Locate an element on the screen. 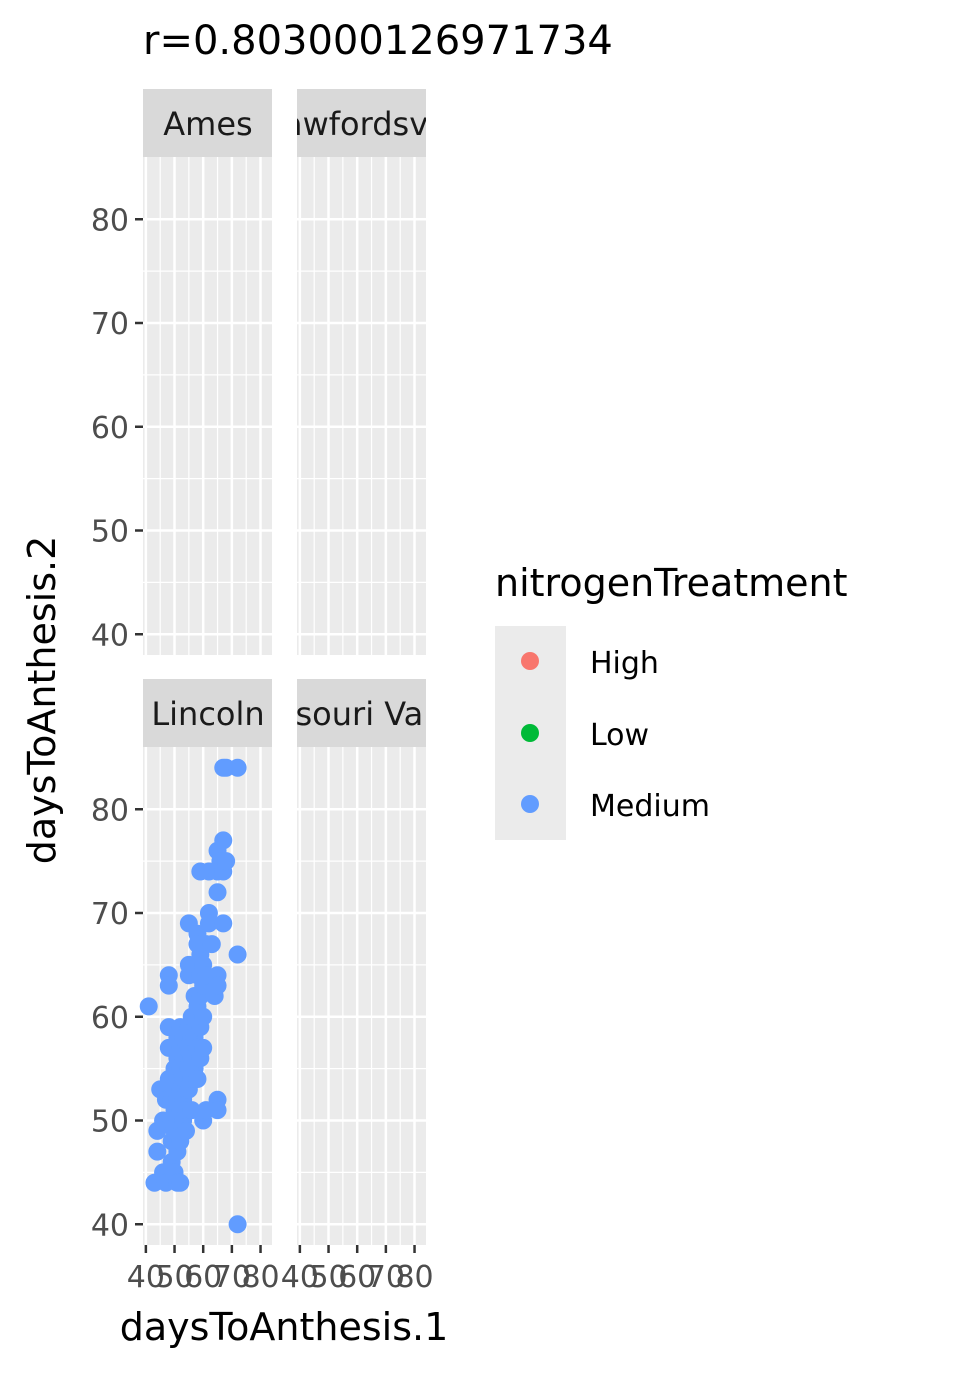  strip-ames is located at coordinates (207, 123).